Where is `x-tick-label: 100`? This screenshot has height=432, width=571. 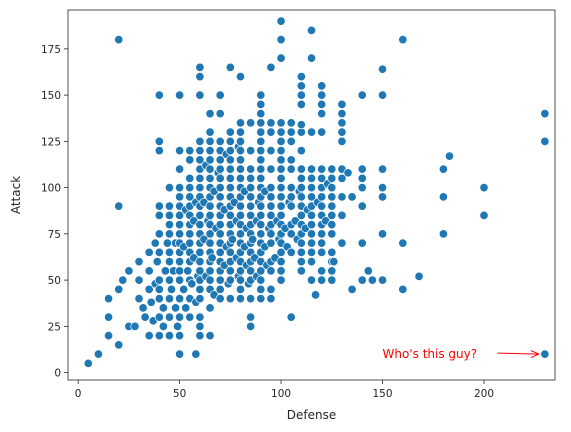 x-tick-label: 100 is located at coordinates (281, 394).